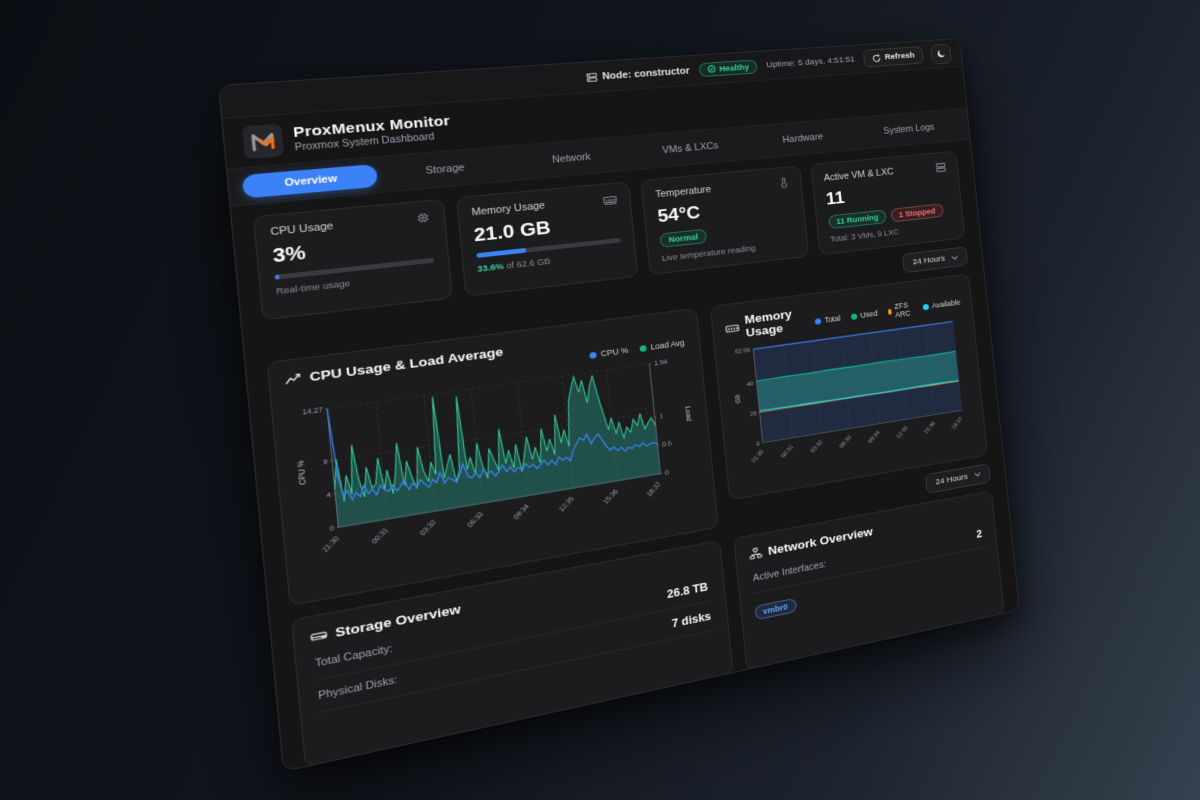 The width and height of the screenshot is (1200, 800). Describe the element at coordinates (683, 238) in the screenshot. I see `temperature-status-badge: Normal` at that location.